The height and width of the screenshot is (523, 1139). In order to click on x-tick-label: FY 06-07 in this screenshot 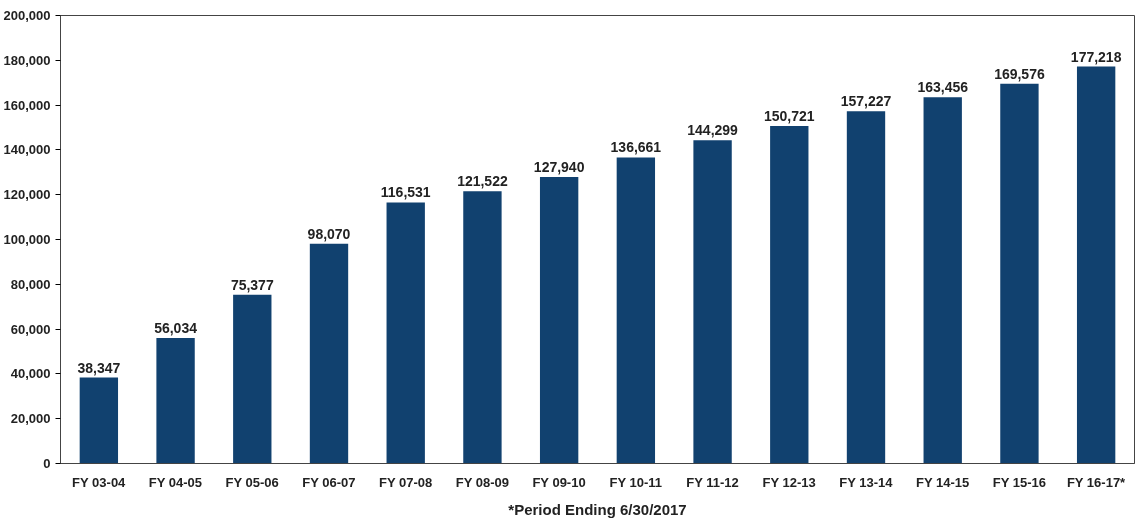, I will do `click(329, 482)`.